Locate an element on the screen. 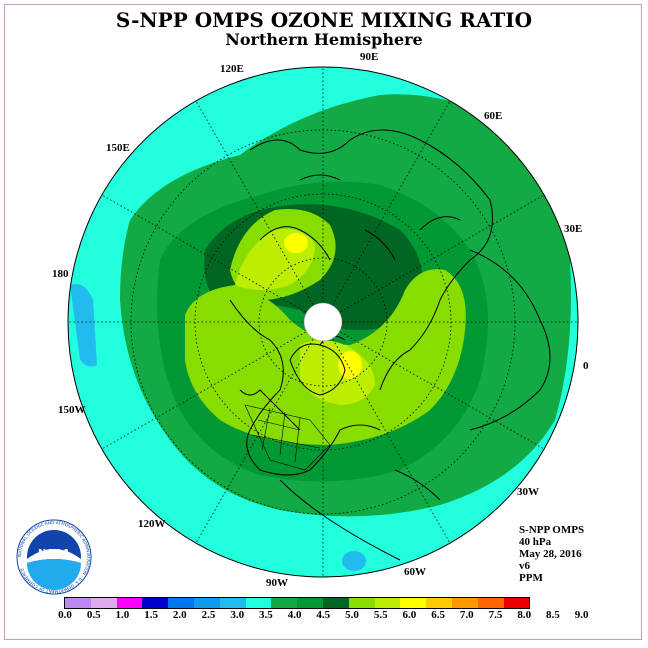  colorbar-tick-label: 9.0 is located at coordinates (581, 615).